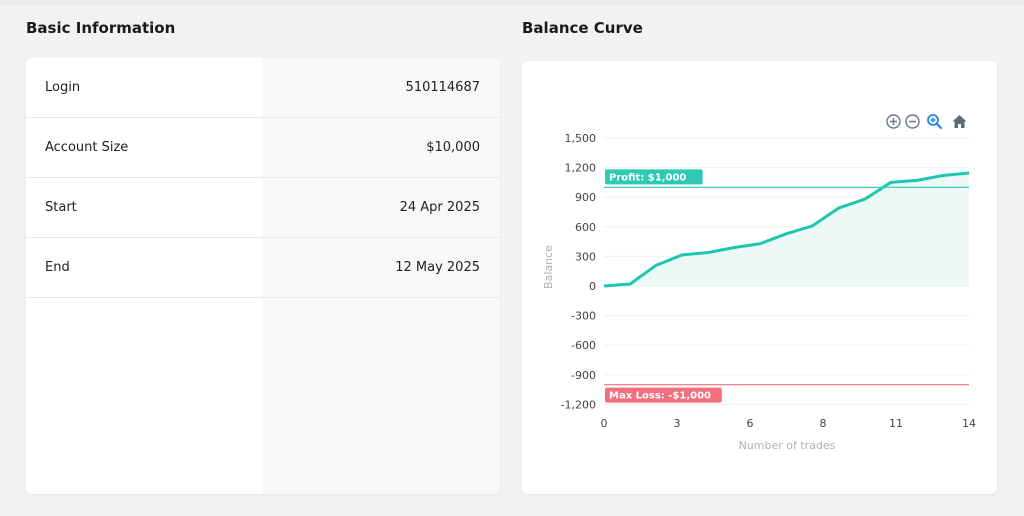 The width and height of the screenshot is (1024, 516). What do you see at coordinates (453, 147) in the screenshot?
I see `info-value: $10,000` at bounding box center [453, 147].